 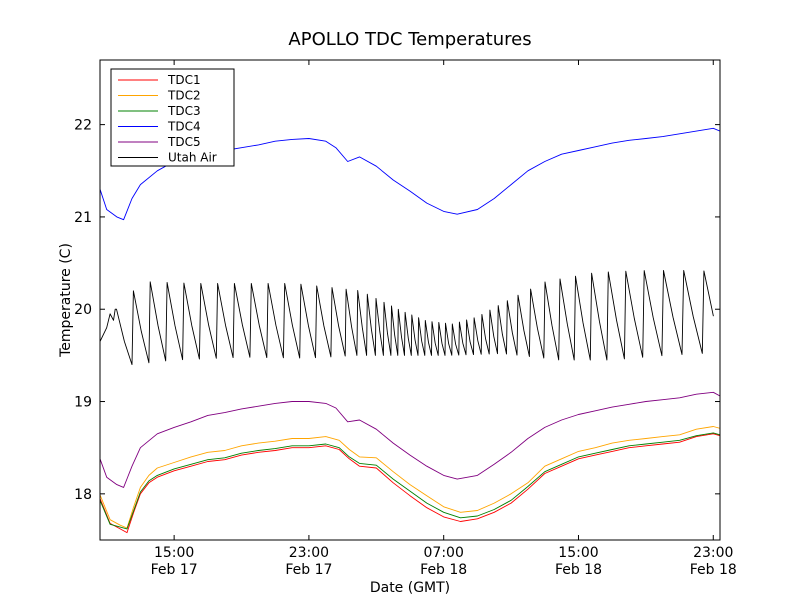 What do you see at coordinates (83, 218) in the screenshot?
I see `y-tick-label: 21` at bounding box center [83, 218].